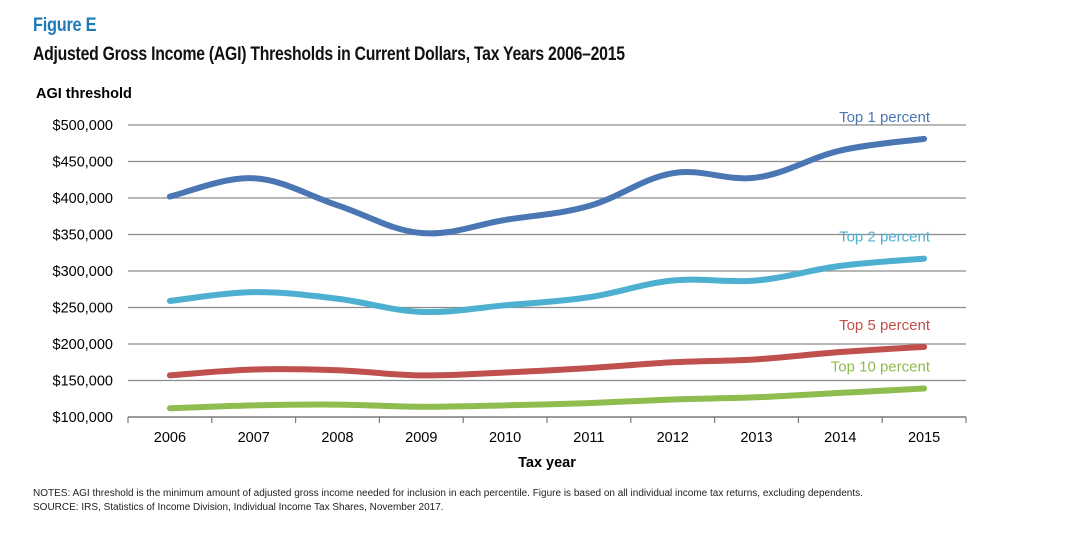 This screenshot has width=1070, height=537. I want to click on y-tick-label: $400,000, so click(83, 199).